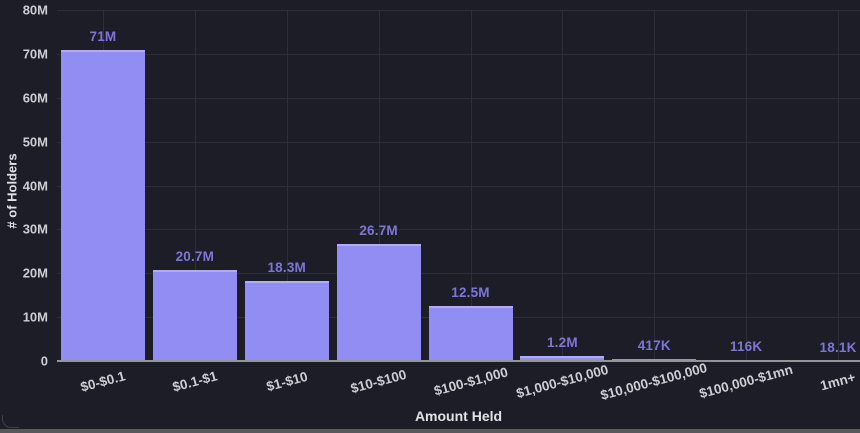 Image resolution: width=860 pixels, height=433 pixels. I want to click on y-tick-label: 70M, so click(35, 54).